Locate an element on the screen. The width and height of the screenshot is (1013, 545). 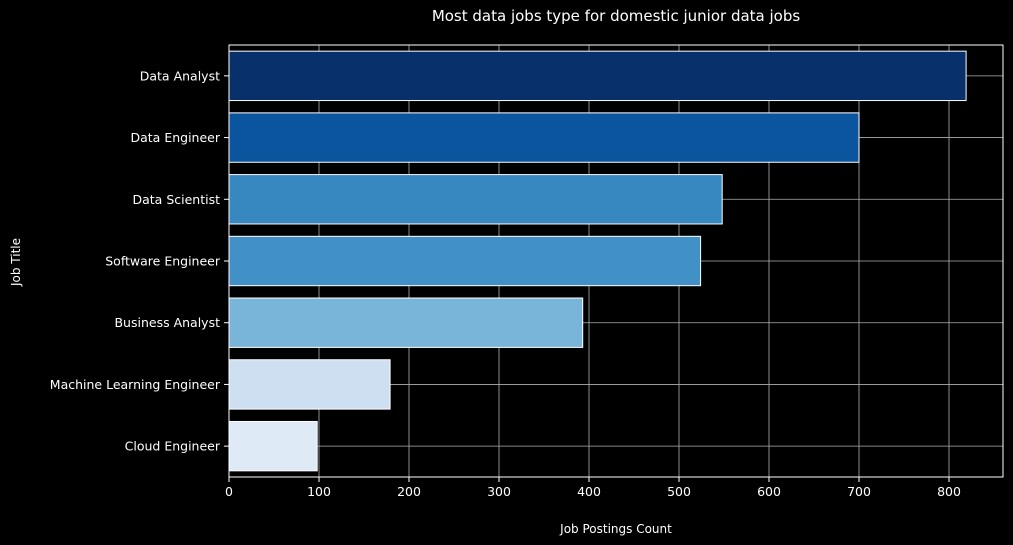
x-axis-label: Job Postings Count is located at coordinates (615, 529).